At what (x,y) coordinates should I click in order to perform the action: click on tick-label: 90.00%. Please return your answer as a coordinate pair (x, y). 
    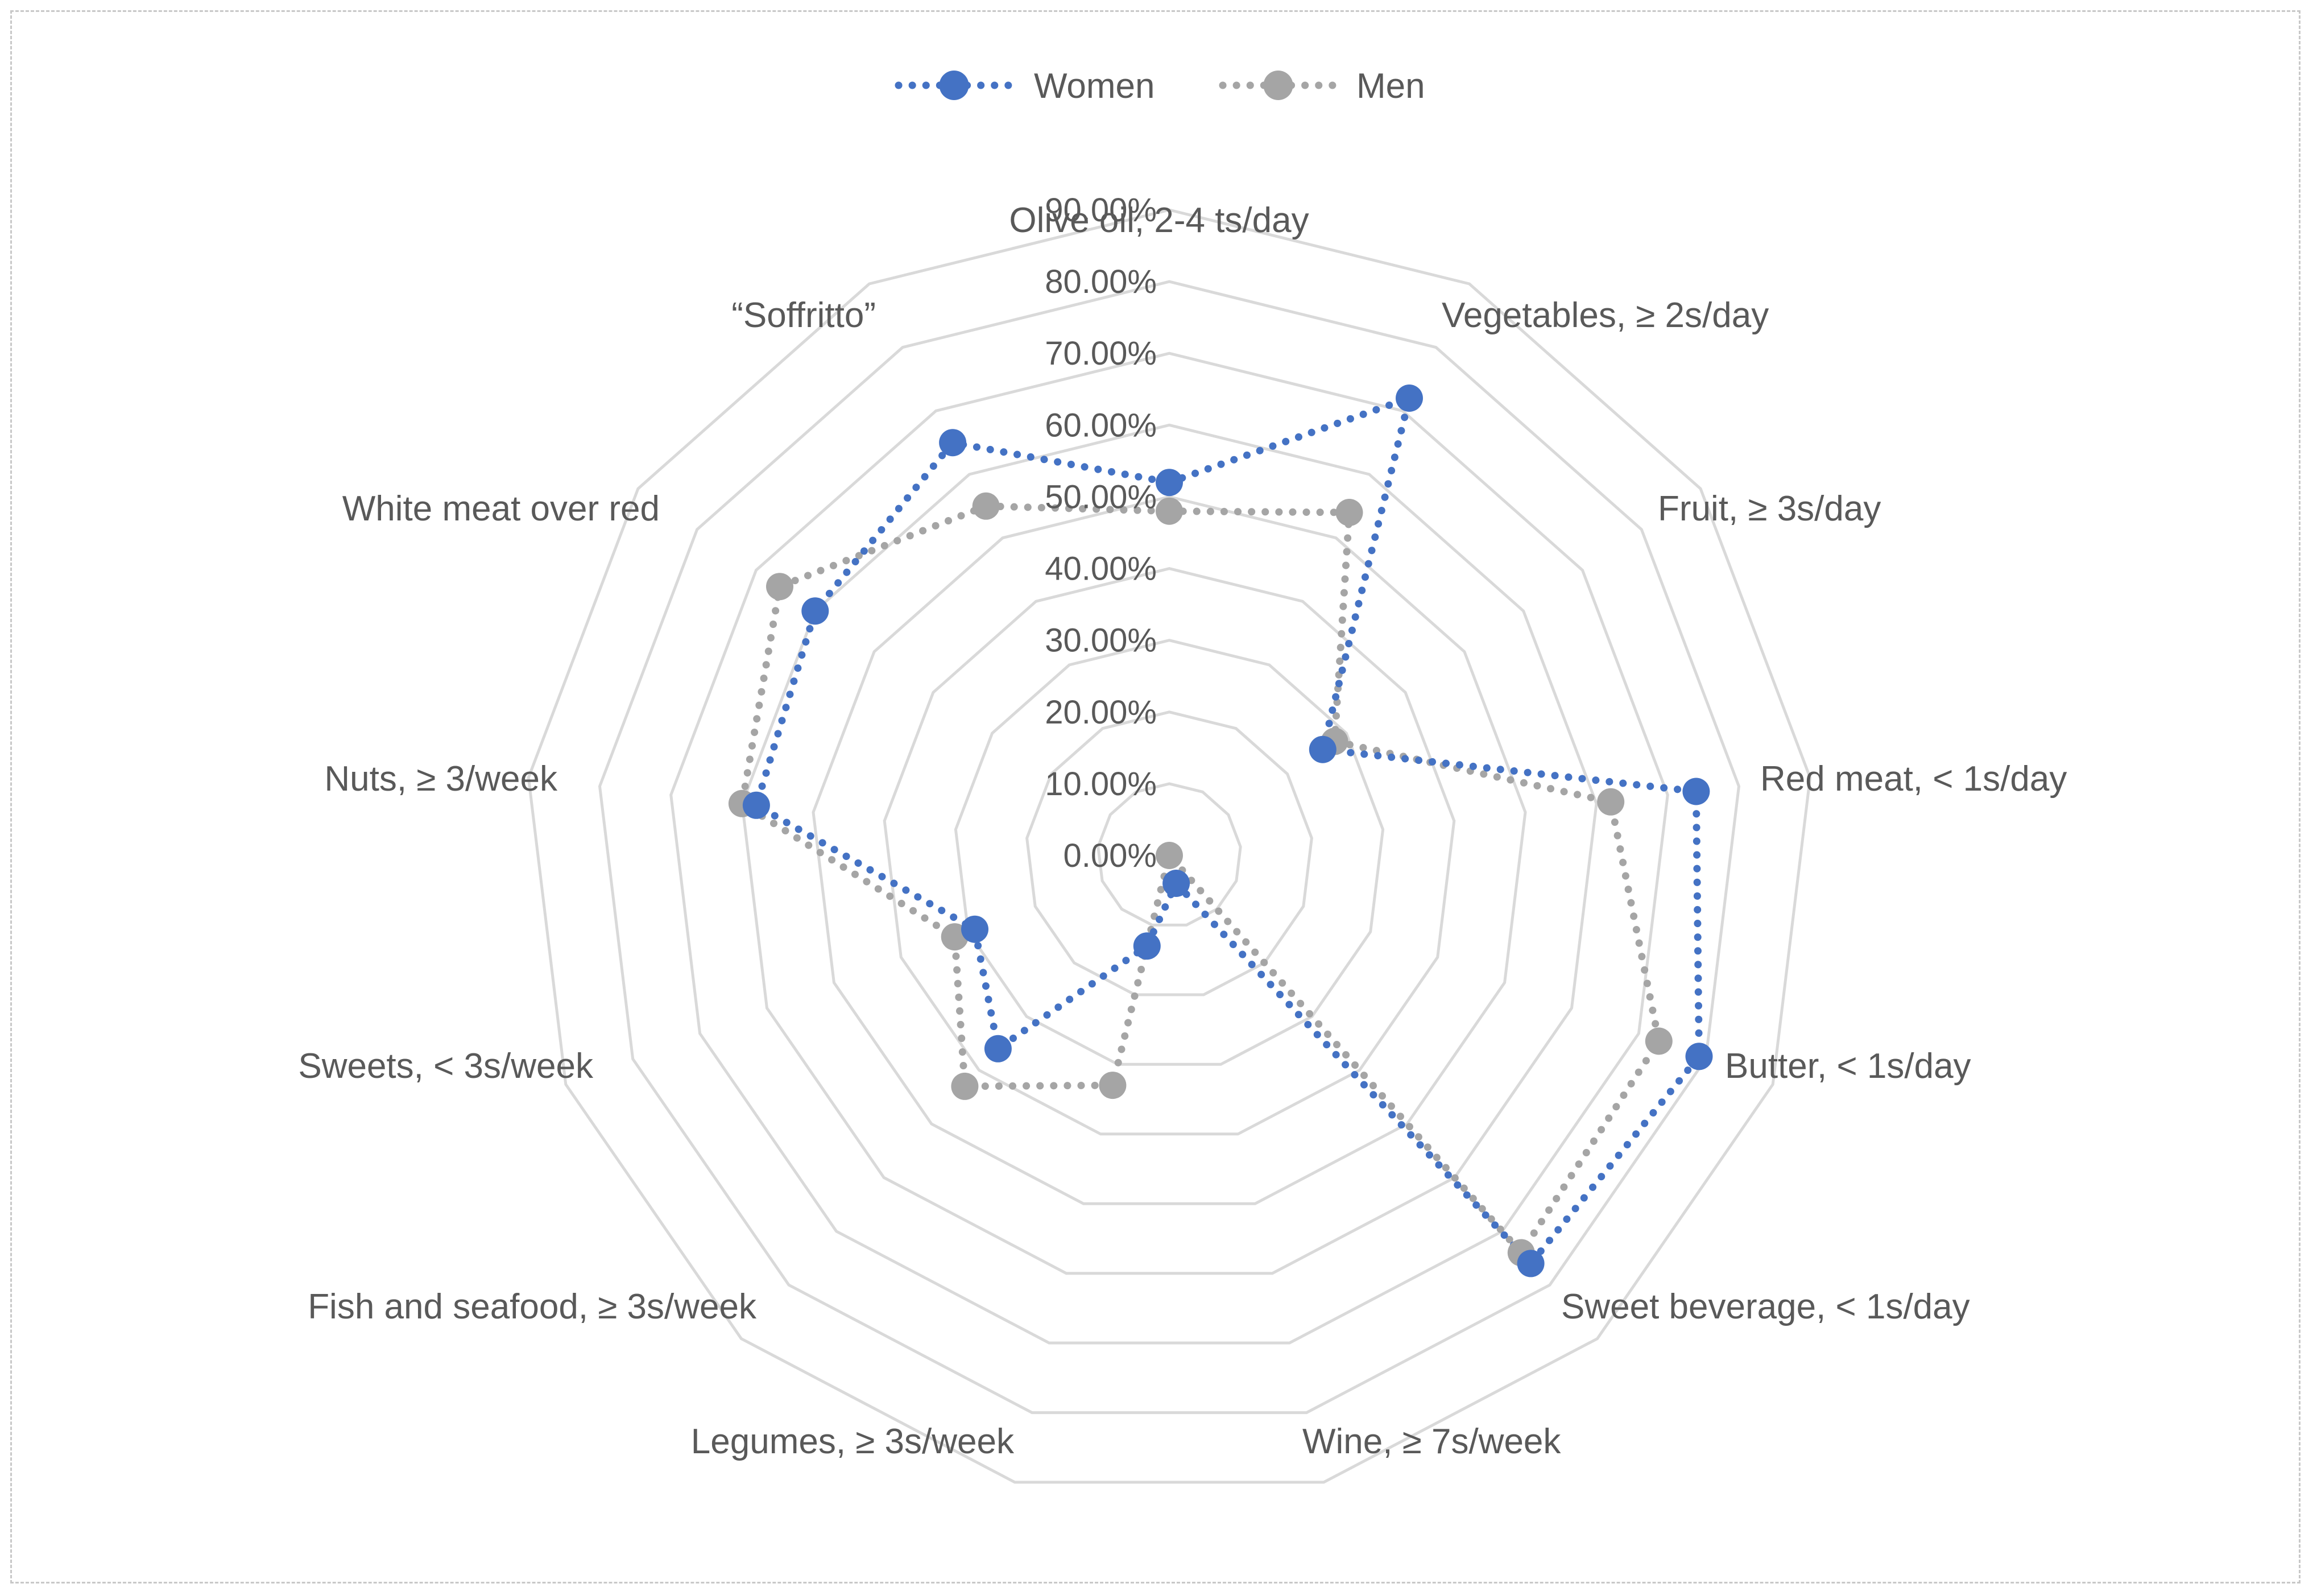
    Looking at the image, I should click on (1101, 210).